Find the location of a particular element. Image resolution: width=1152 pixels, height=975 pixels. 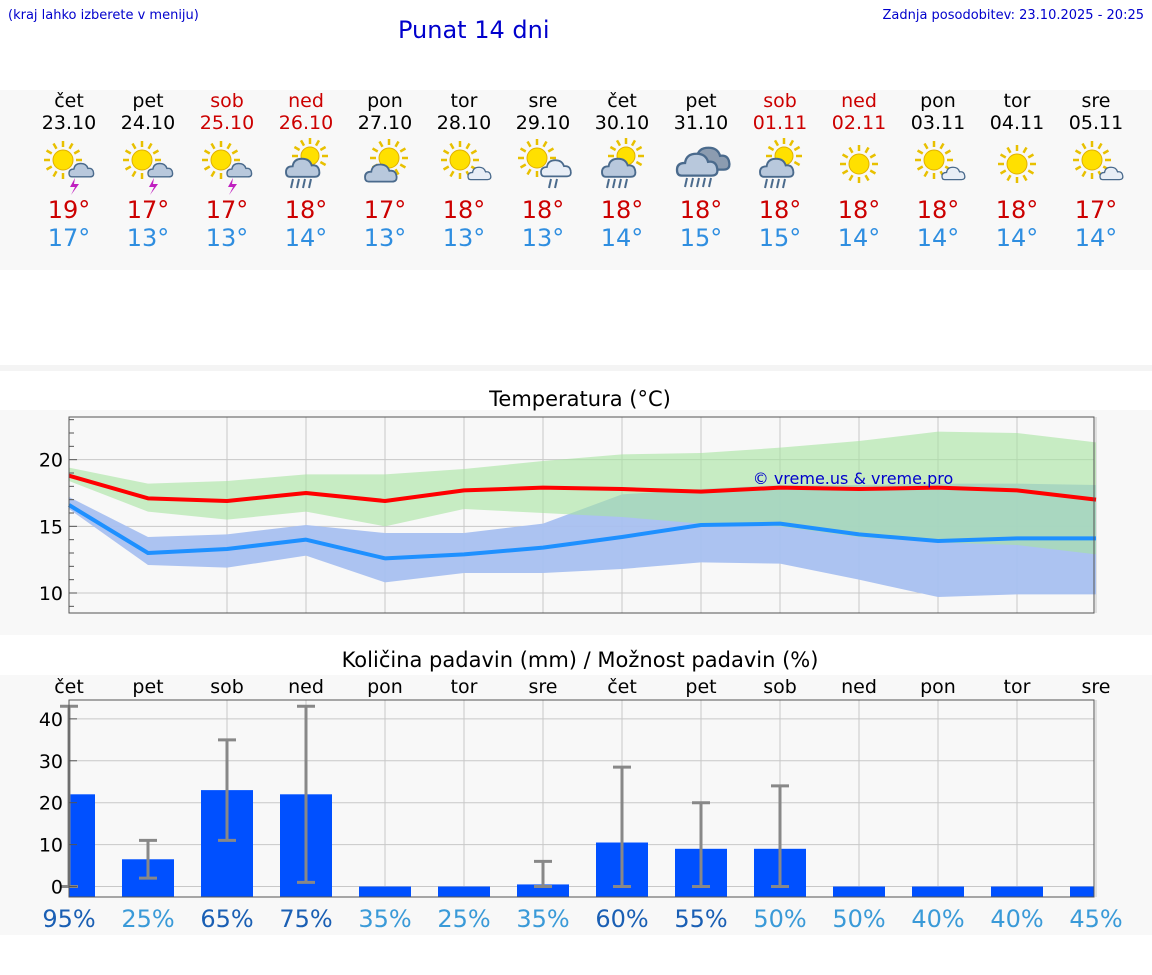

y-tick-label: 40 is located at coordinates (51, 720).